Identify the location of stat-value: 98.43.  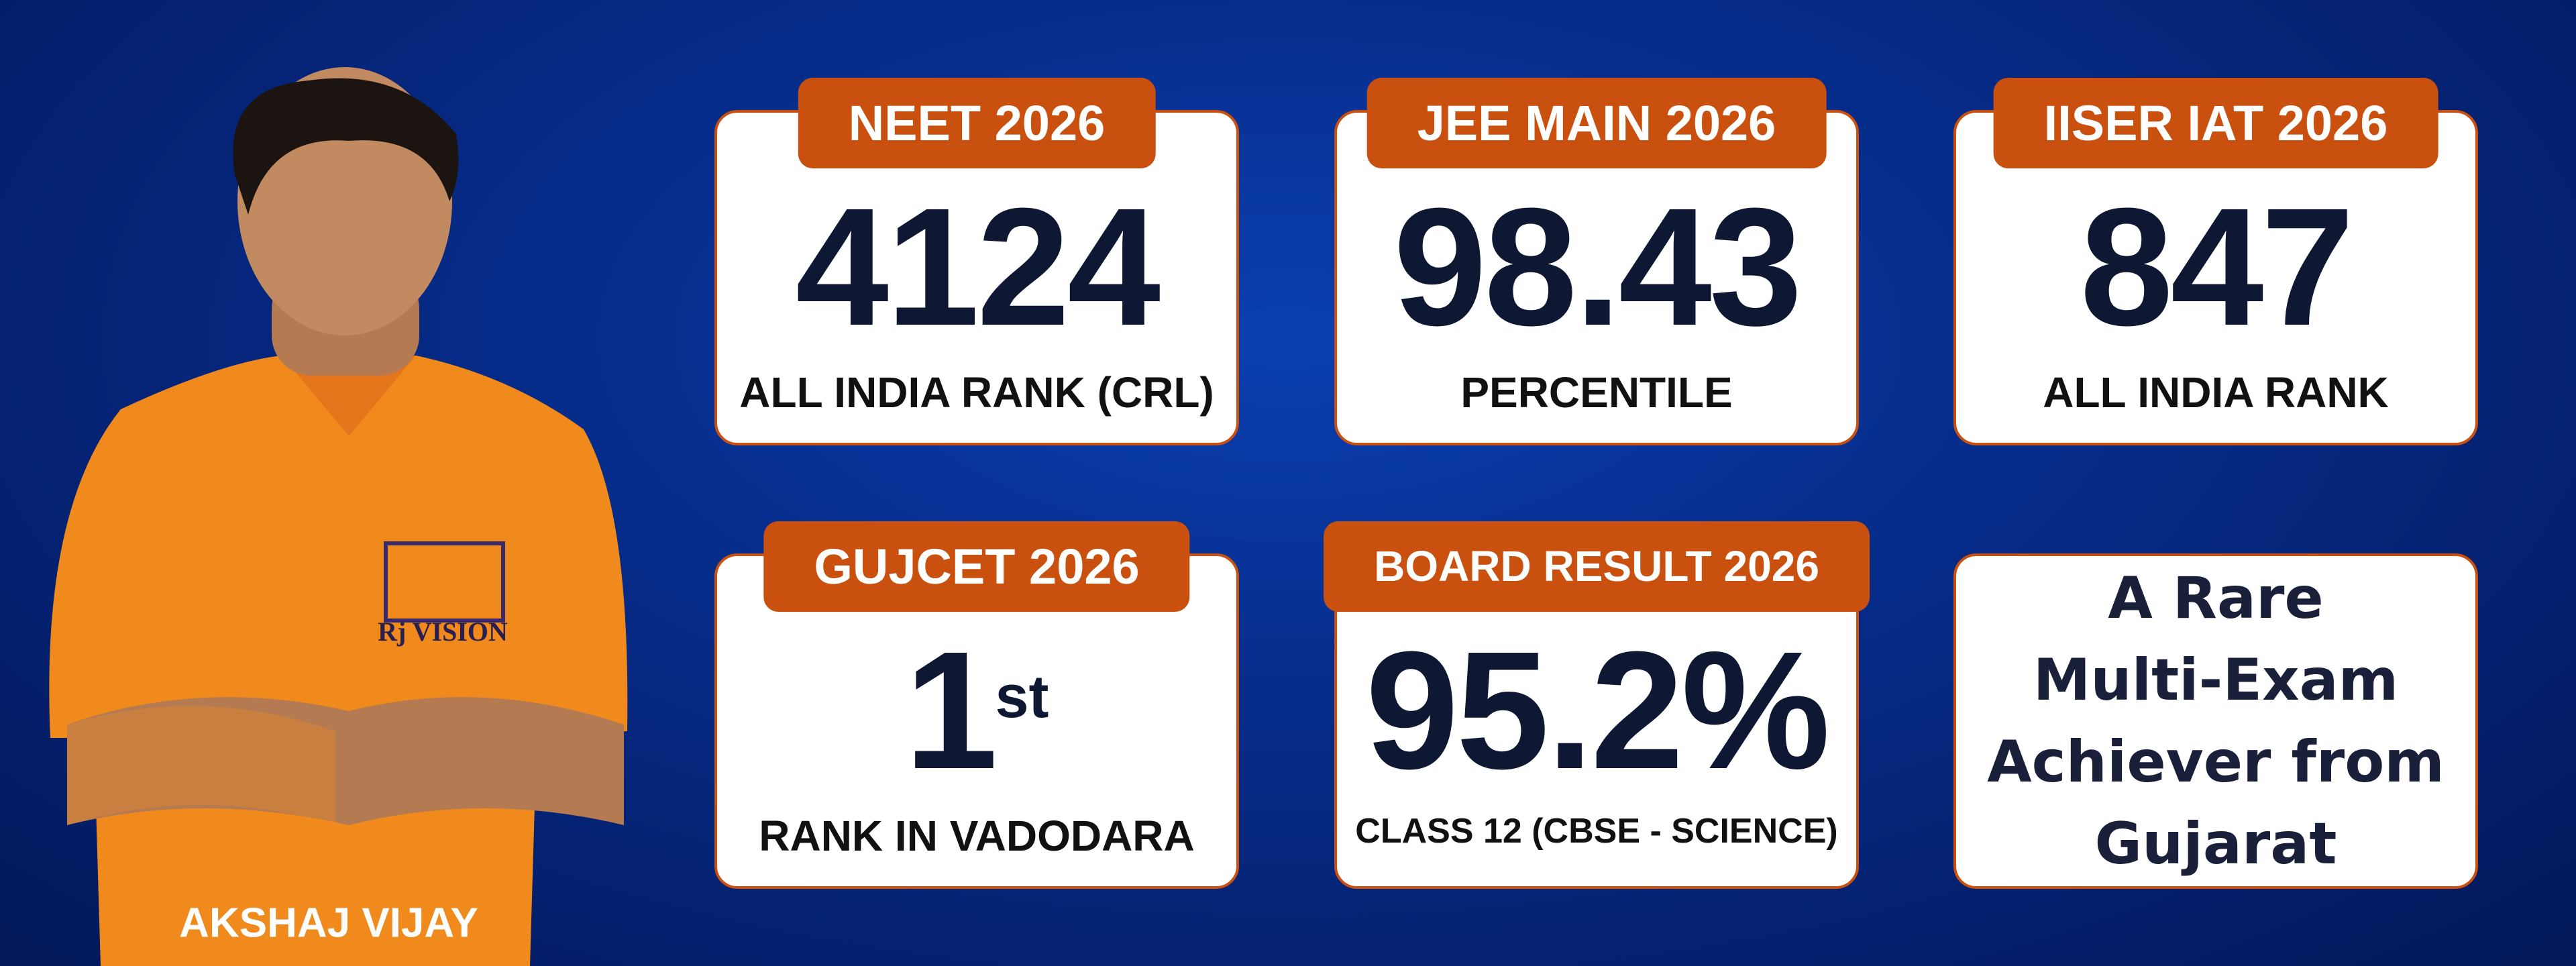
(1596, 267).